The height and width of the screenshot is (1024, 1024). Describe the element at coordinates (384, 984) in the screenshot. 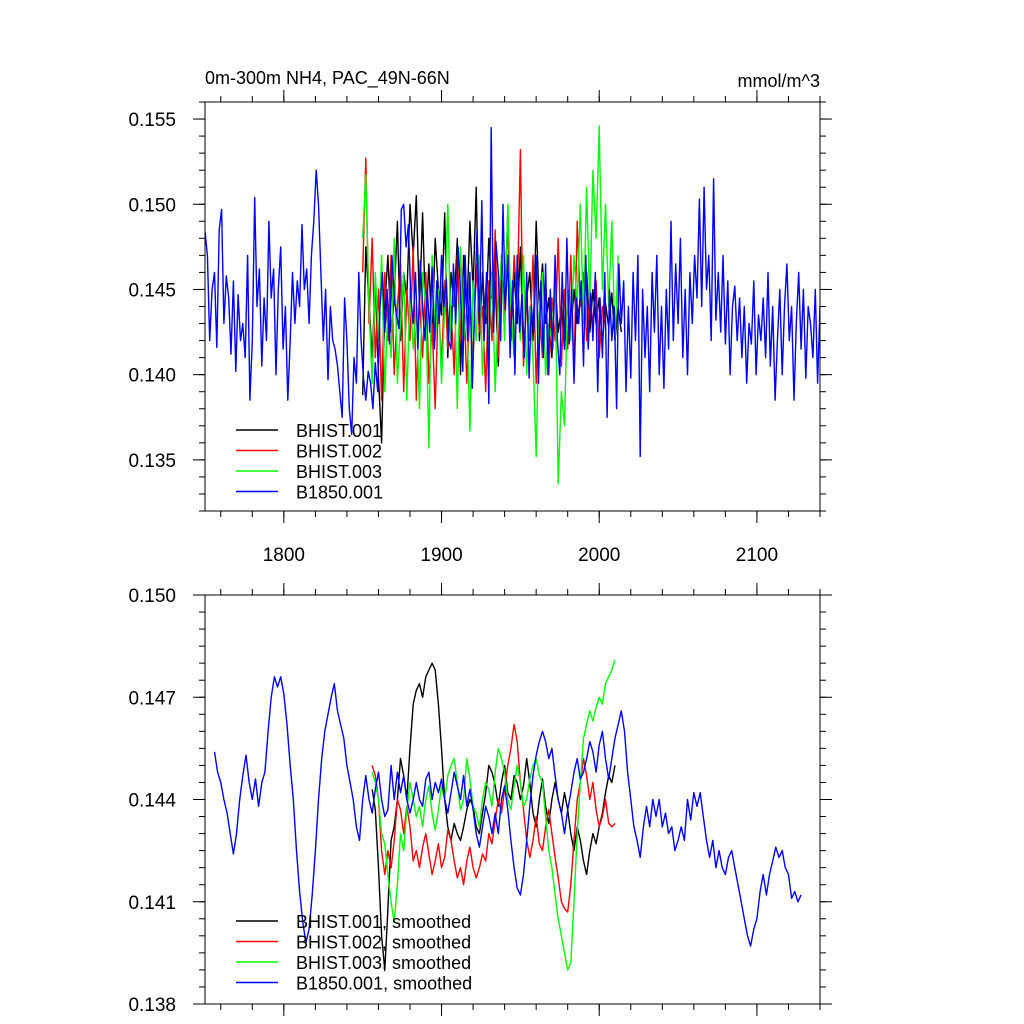

I see `bottom-legend-label: B1850.001, smoothed` at that location.